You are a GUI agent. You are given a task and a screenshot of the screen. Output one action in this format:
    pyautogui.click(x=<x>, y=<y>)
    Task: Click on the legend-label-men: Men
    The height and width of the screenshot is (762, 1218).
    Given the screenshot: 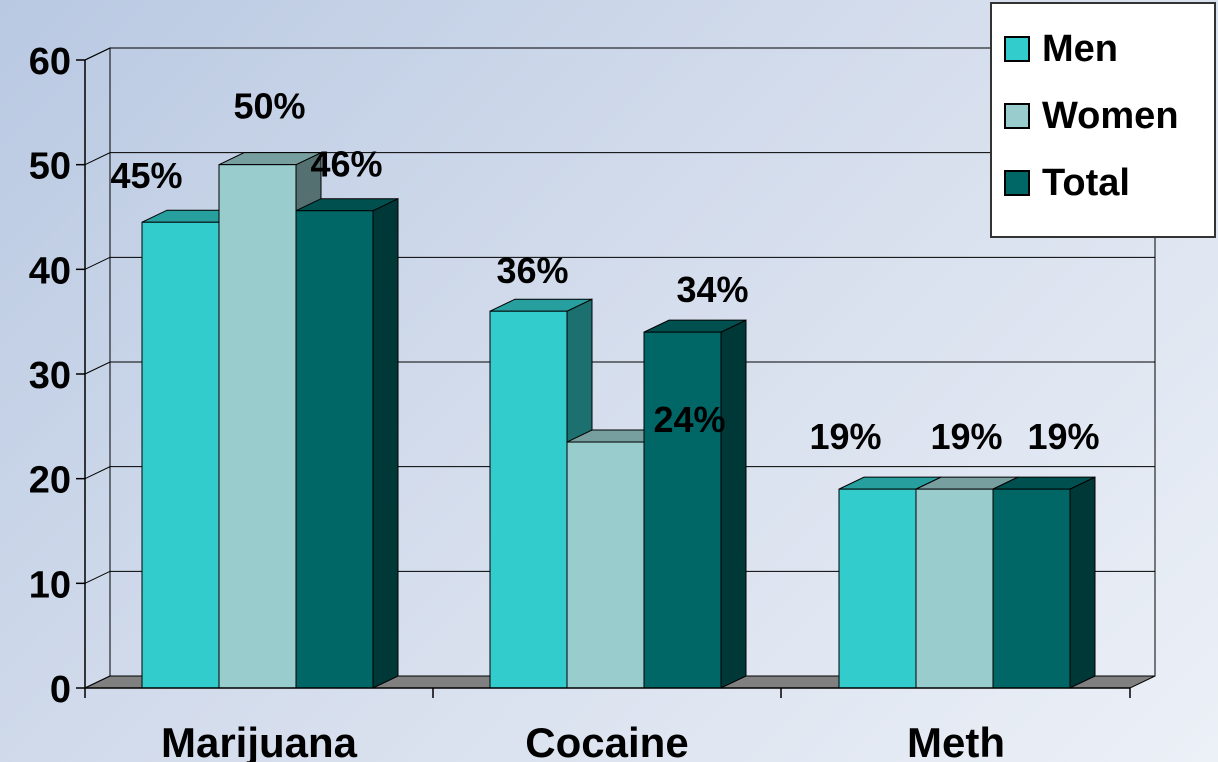 What is the action you would take?
    pyautogui.click(x=1080, y=48)
    